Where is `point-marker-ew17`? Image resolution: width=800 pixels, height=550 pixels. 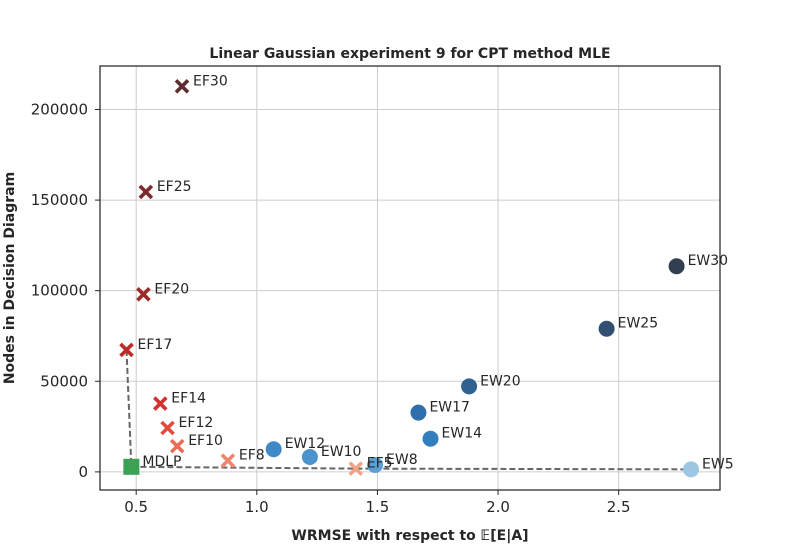
point-marker-ew17 is located at coordinates (418, 412).